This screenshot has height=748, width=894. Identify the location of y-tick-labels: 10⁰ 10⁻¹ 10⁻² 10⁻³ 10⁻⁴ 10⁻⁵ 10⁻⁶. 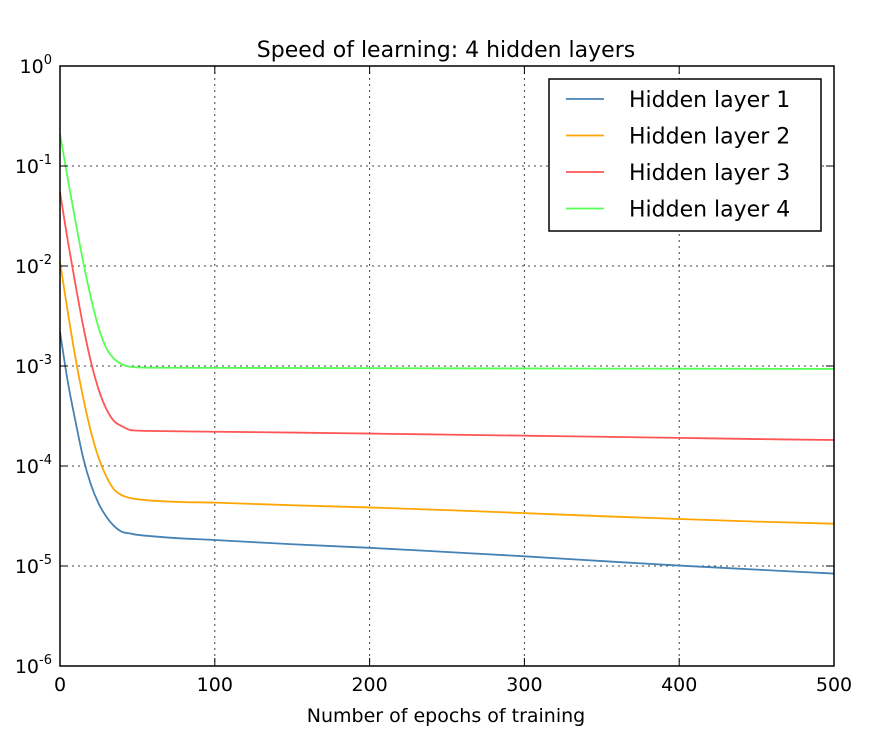
(33, 365).